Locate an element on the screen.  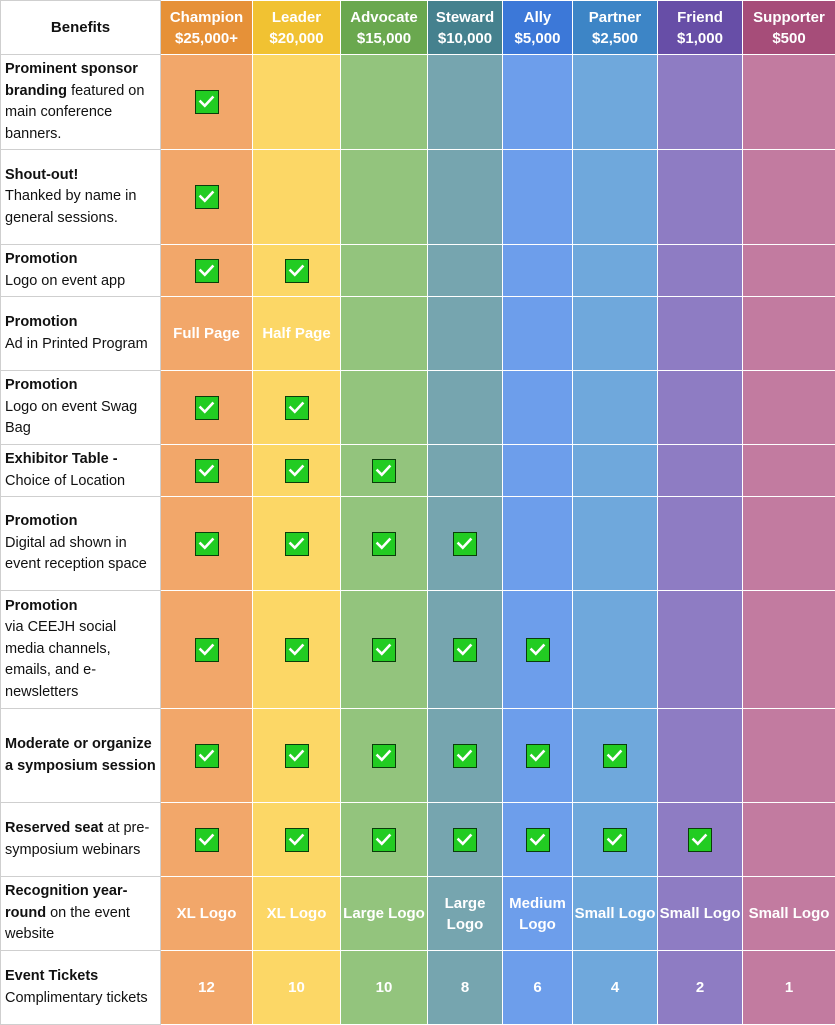
benefit-description: Moderate or organize a symposium session is located at coordinates (81, 756).